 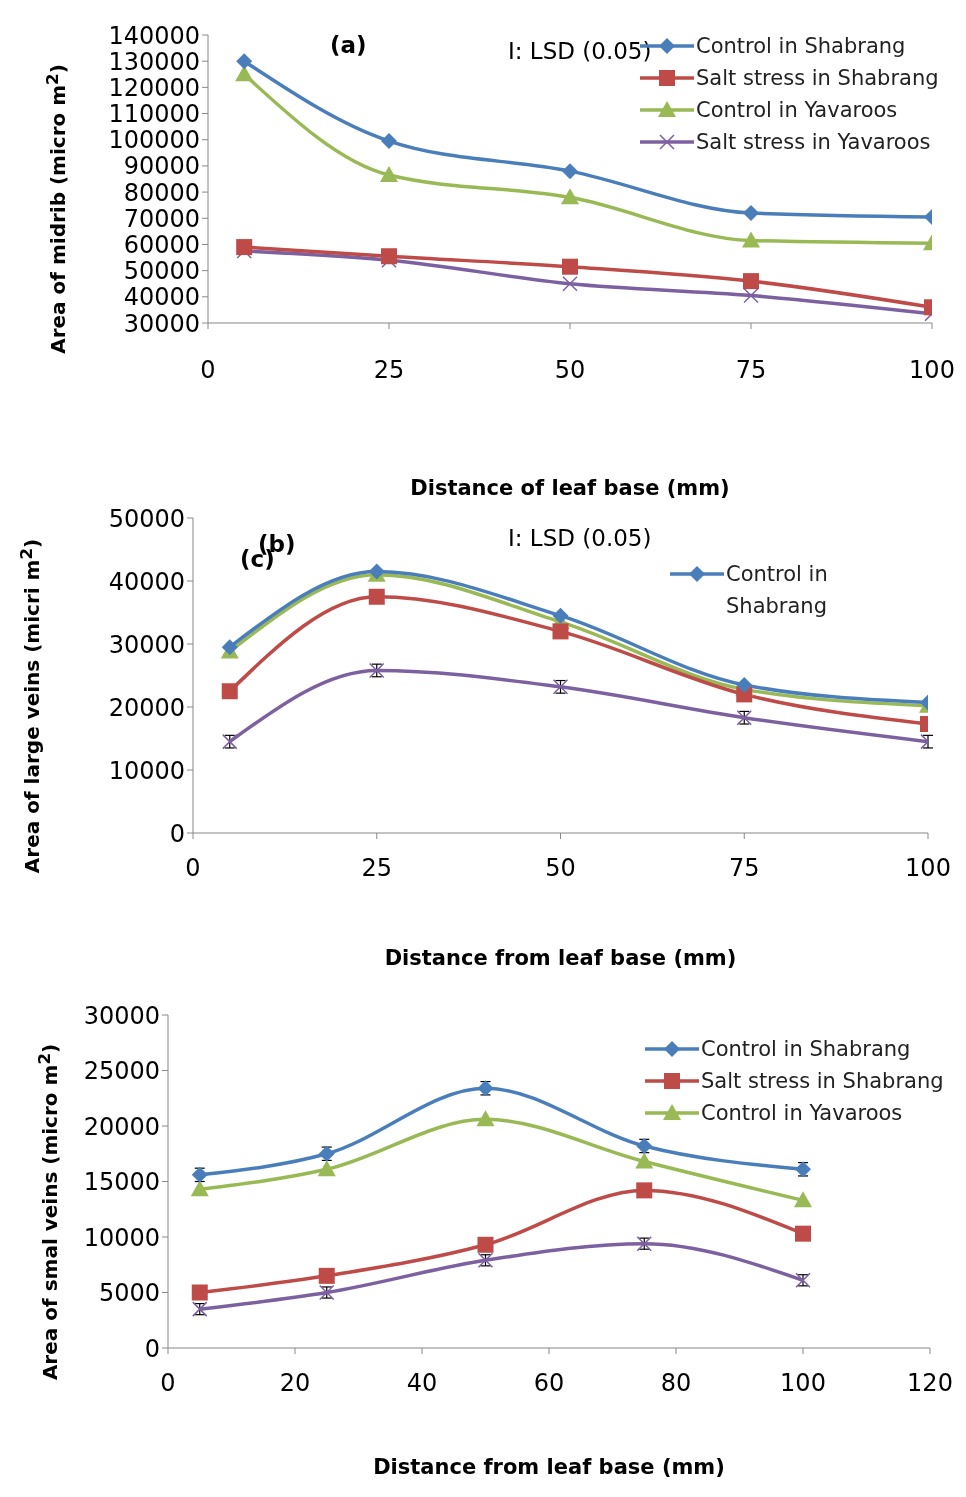 What do you see at coordinates (161, 166) in the screenshot?
I see `y-tick-label: 90000` at bounding box center [161, 166].